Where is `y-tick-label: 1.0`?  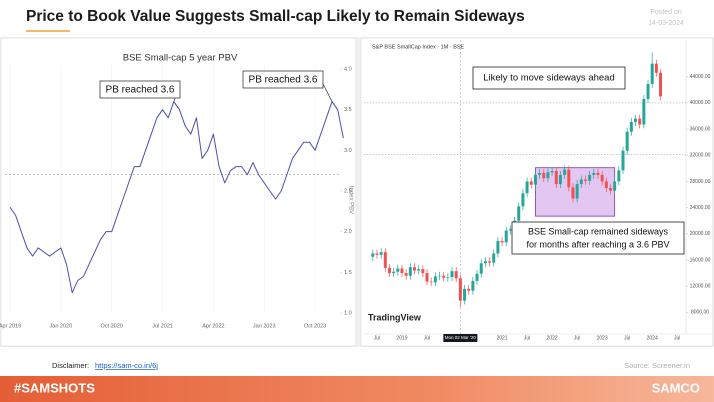 y-tick-label: 1.0 is located at coordinates (348, 313).